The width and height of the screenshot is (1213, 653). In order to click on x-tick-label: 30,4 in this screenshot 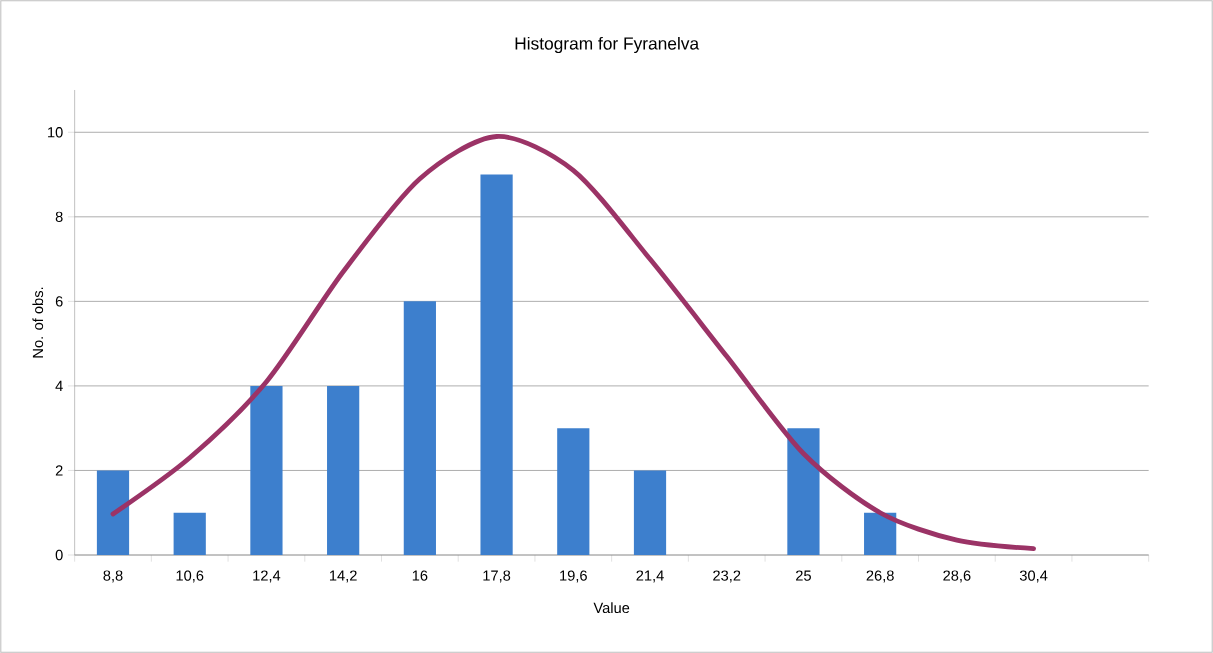, I will do `click(1033, 576)`.